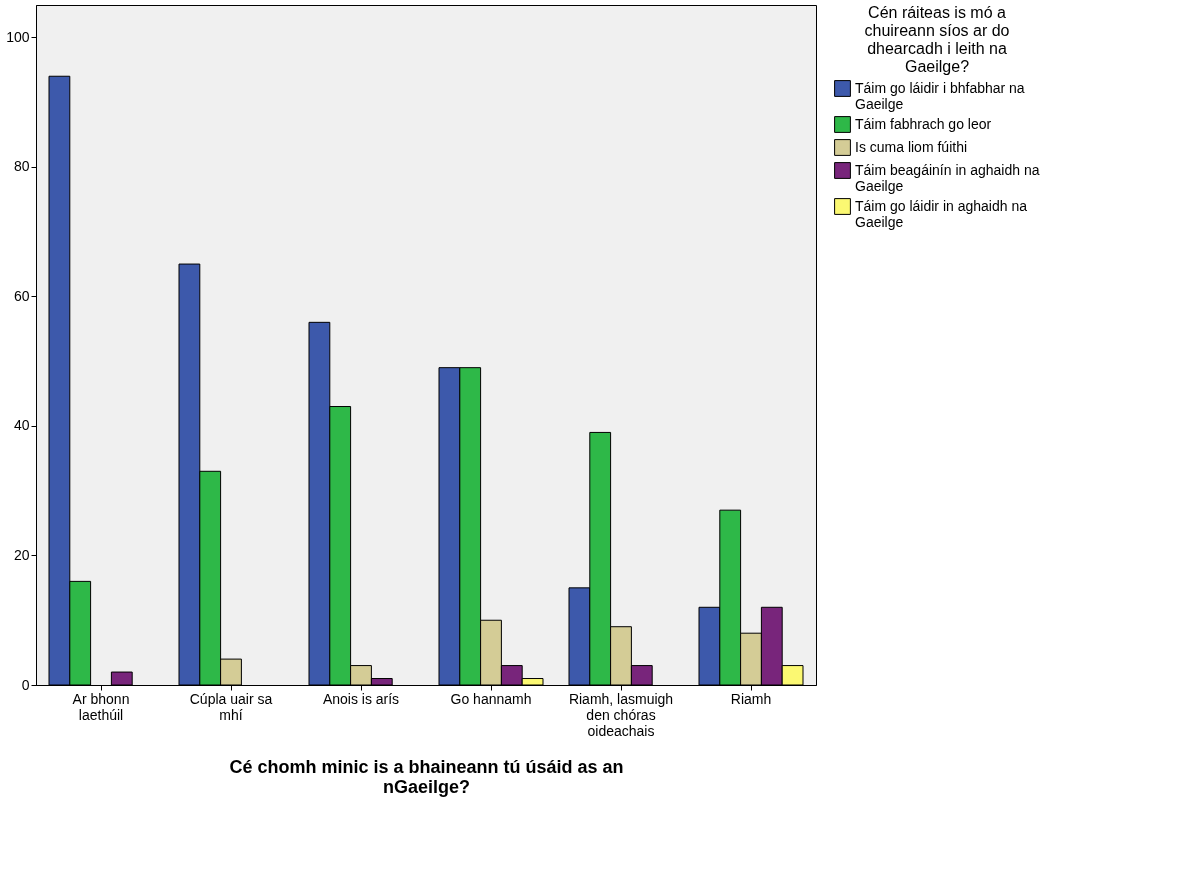 The image size is (1177, 881). I want to click on x-tick-label: Riamh, lasmuigh den chóras oideachais, so click(621, 714).